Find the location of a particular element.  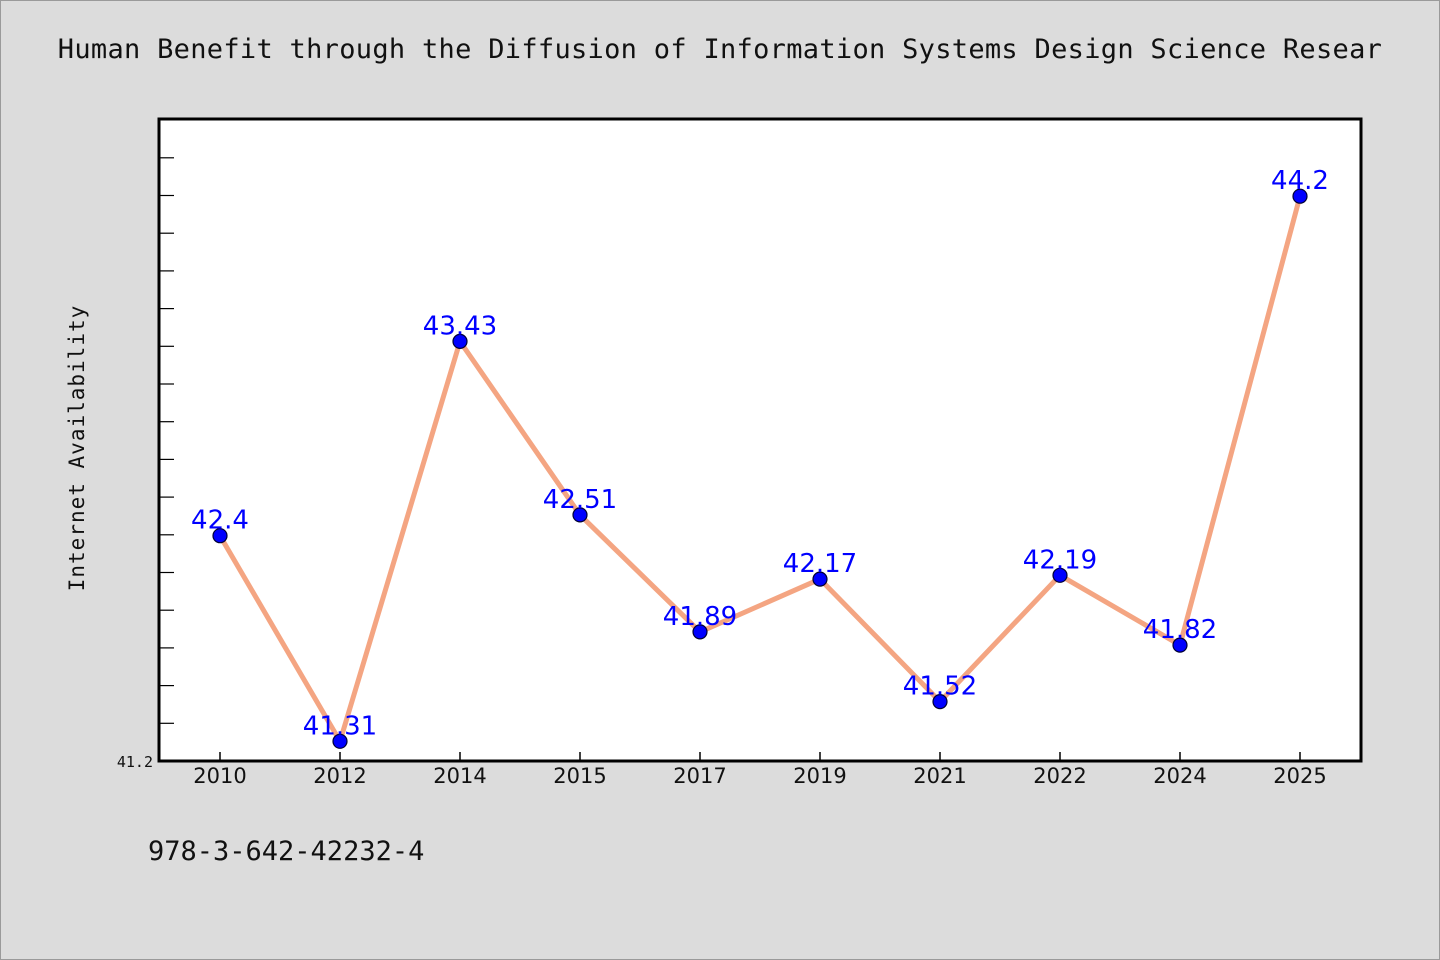

data-label: 41.82 is located at coordinates (1180, 630).